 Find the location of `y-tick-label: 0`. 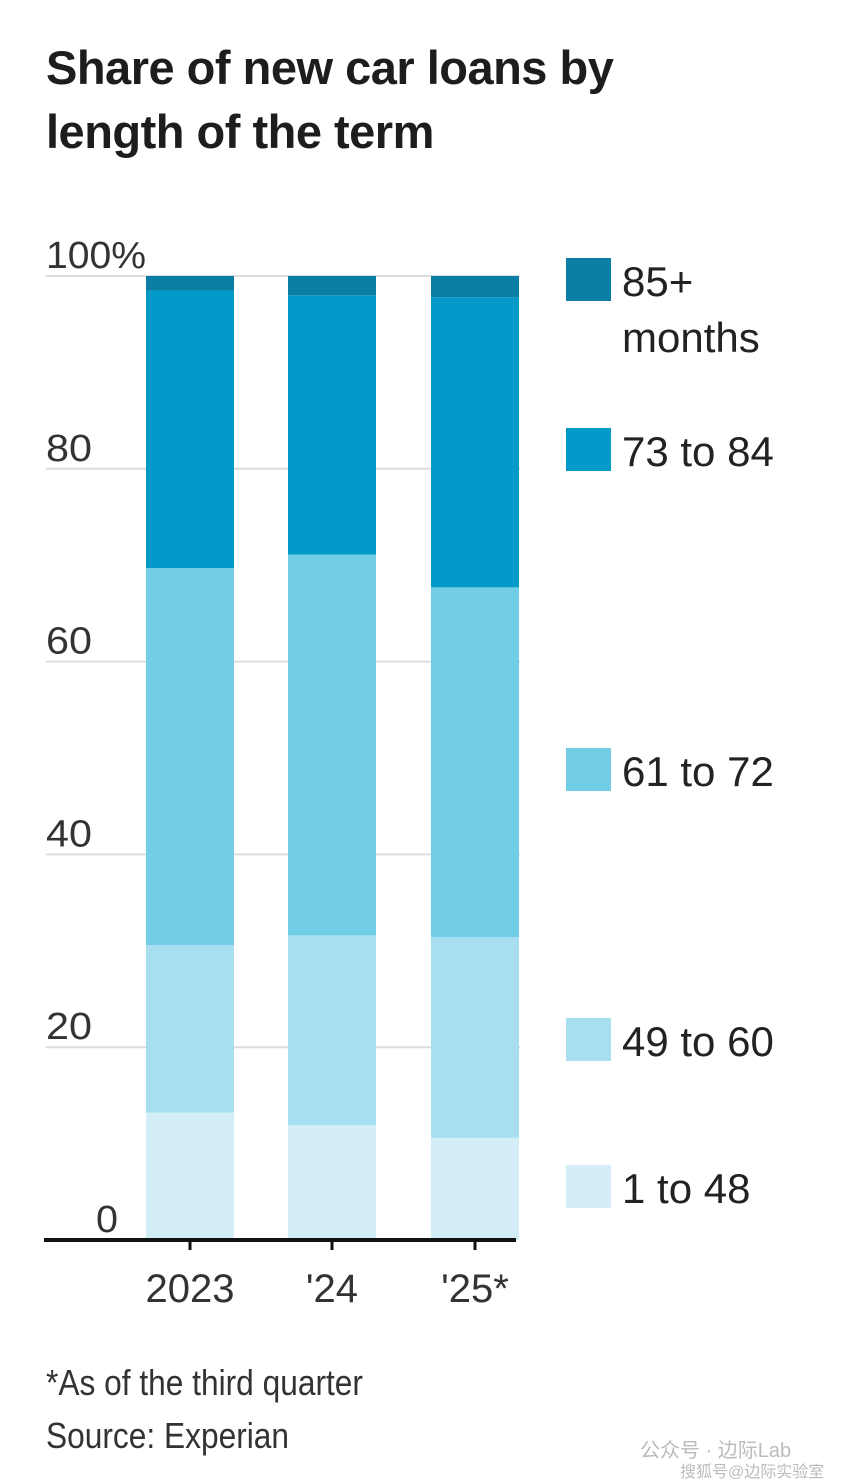

y-tick-label: 0 is located at coordinates (107, 1220).